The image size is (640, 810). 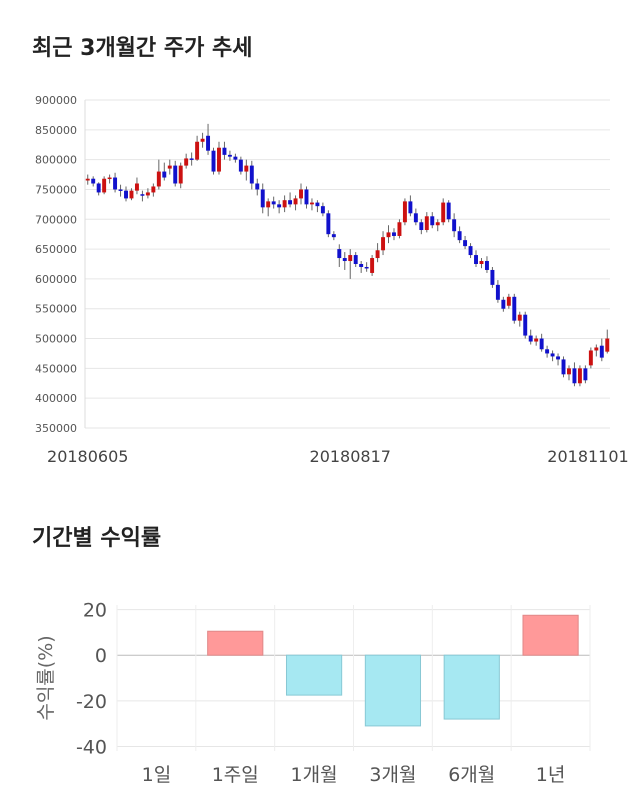 What do you see at coordinates (97, 538) in the screenshot?
I see `returns-chart-title: 기간별 수익률` at bounding box center [97, 538].